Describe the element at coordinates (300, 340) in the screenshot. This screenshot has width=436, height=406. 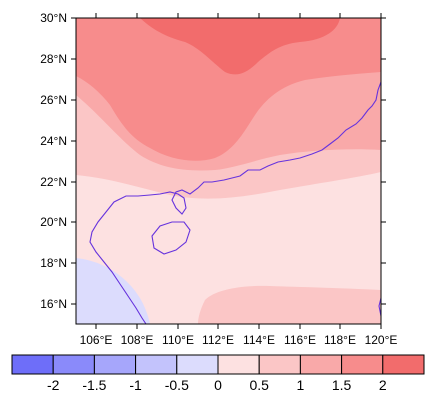
I see `lon-label: 116°E` at that location.